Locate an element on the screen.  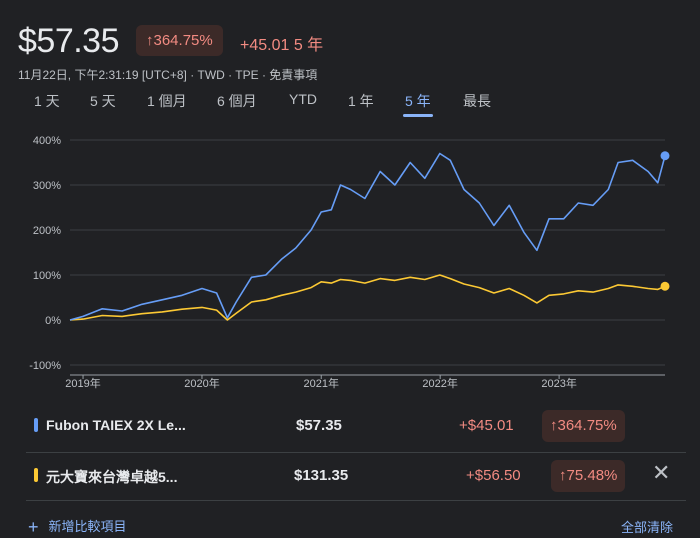
range-tab-max: 最長 is located at coordinates (477, 101).